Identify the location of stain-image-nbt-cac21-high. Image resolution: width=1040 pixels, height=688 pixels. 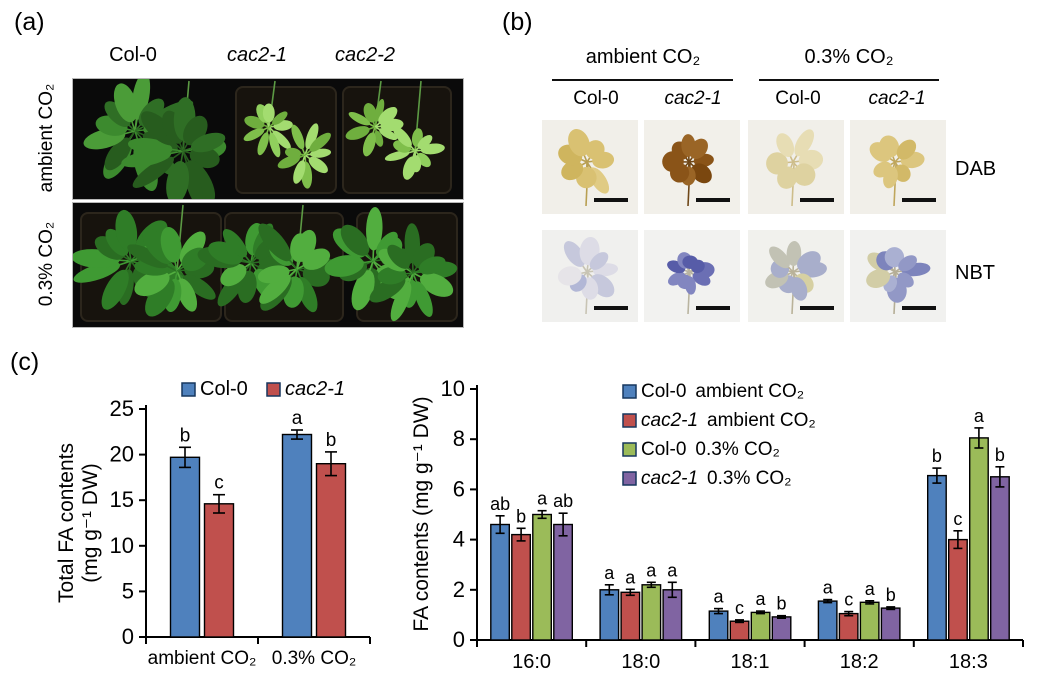
(898, 276).